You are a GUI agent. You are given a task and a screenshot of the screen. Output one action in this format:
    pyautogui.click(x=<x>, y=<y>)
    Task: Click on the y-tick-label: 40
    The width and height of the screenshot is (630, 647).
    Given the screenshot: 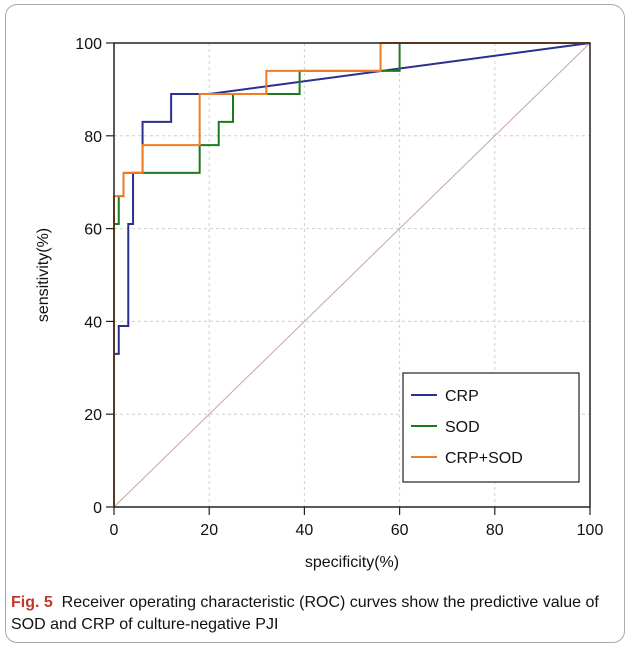 What is the action you would take?
    pyautogui.click(x=93, y=322)
    